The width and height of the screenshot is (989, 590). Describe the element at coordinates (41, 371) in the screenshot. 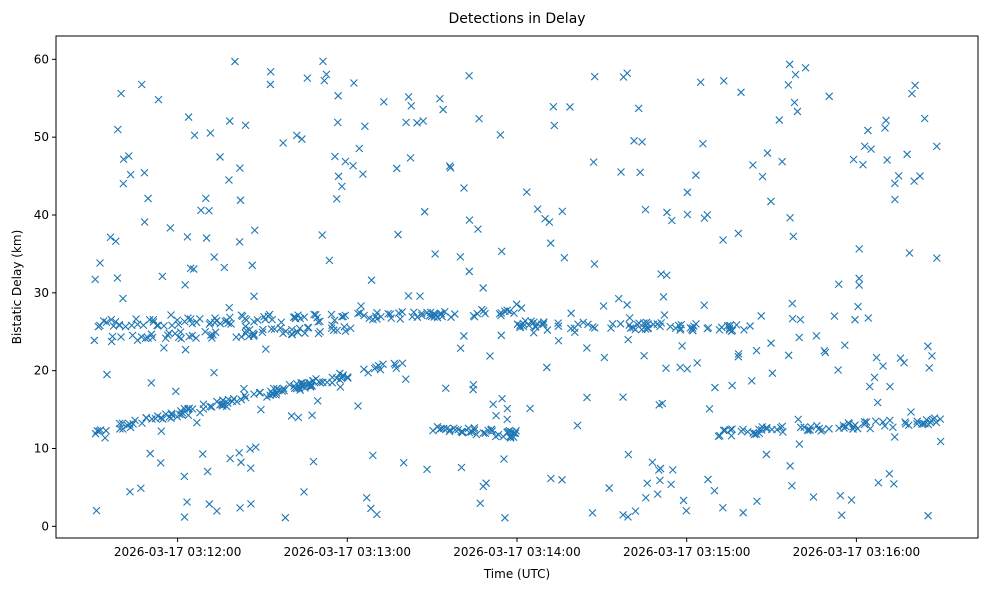

I see `y-tick-label: 20` at that location.